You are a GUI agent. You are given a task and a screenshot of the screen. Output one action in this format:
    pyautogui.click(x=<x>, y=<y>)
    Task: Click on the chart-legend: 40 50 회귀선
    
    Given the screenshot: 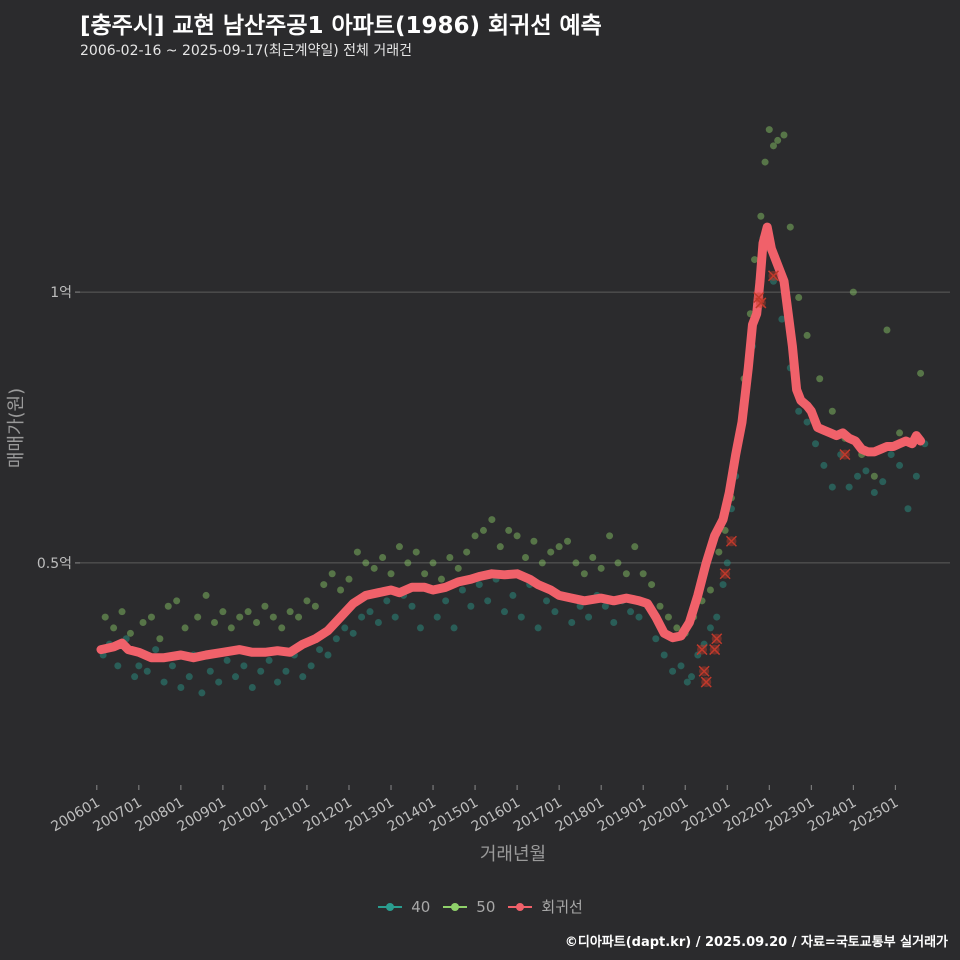 What is the action you would take?
    pyautogui.click(x=480, y=906)
    